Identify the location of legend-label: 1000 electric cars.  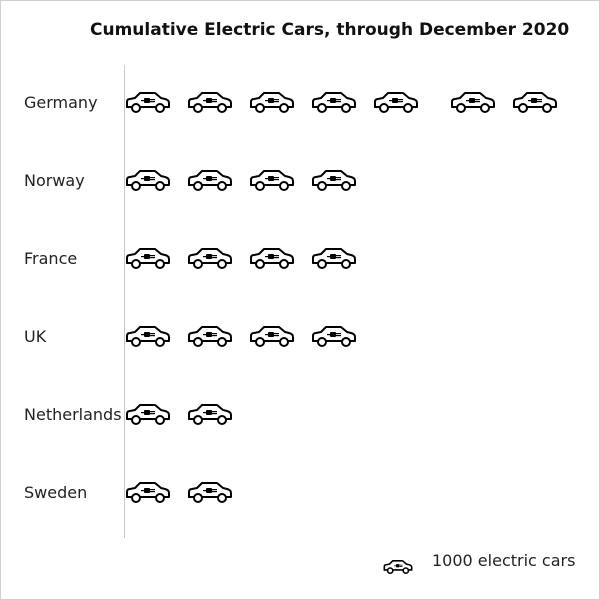
(504, 560).